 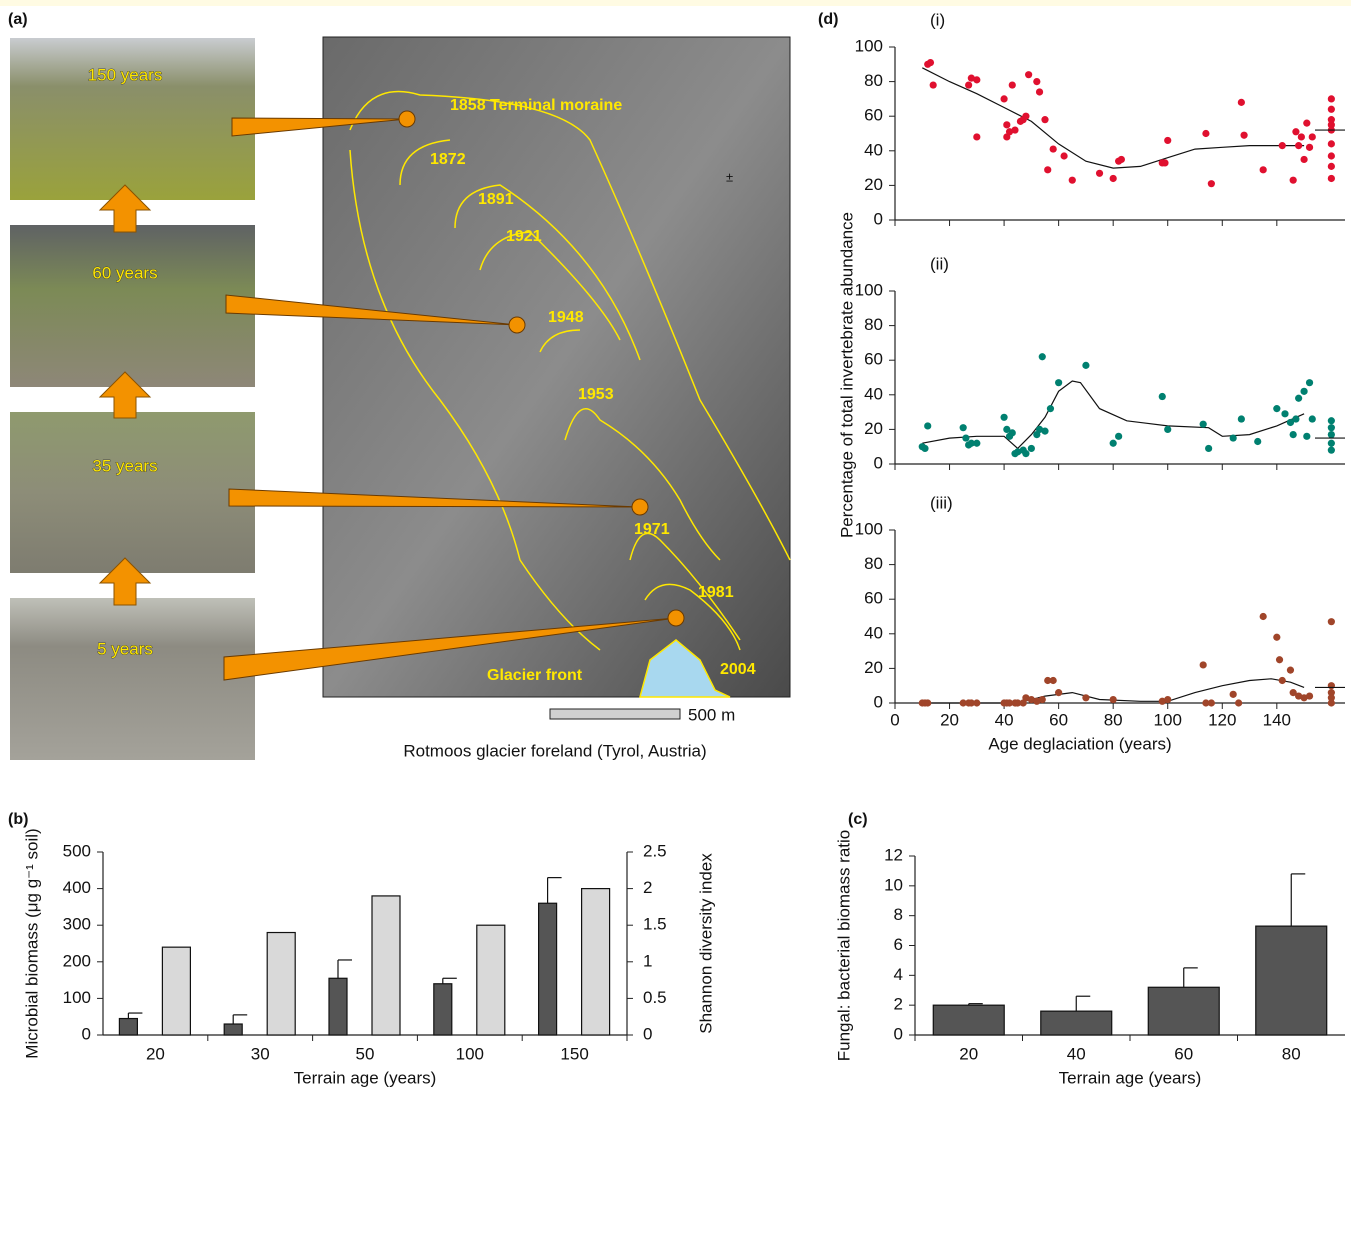 I want to click on fit-line, so click(x=1113, y=415).